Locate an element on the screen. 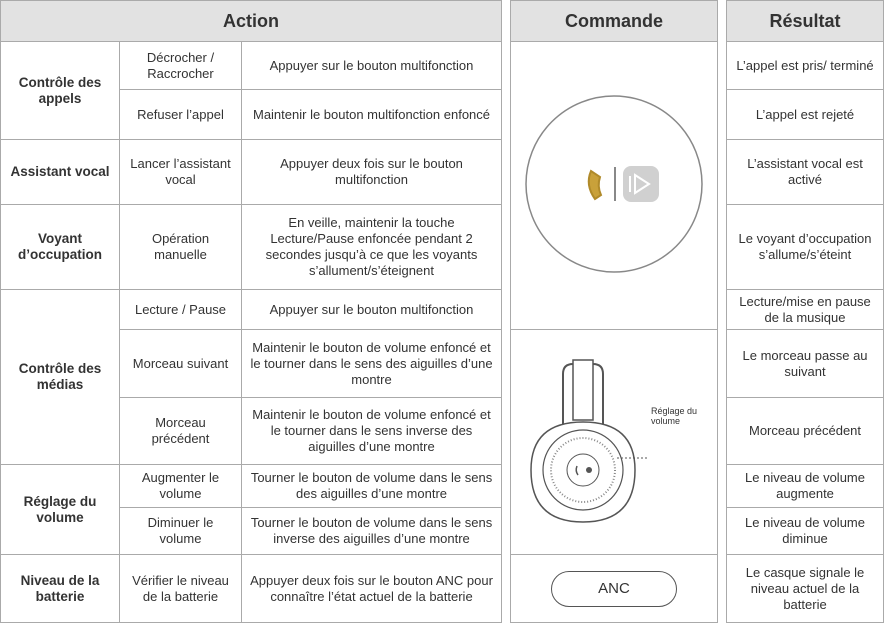 Image resolution: width=884 pixels, height=623 pixels. result: Le voyant d’occupation s’allume/s’éteint is located at coordinates (805, 247).